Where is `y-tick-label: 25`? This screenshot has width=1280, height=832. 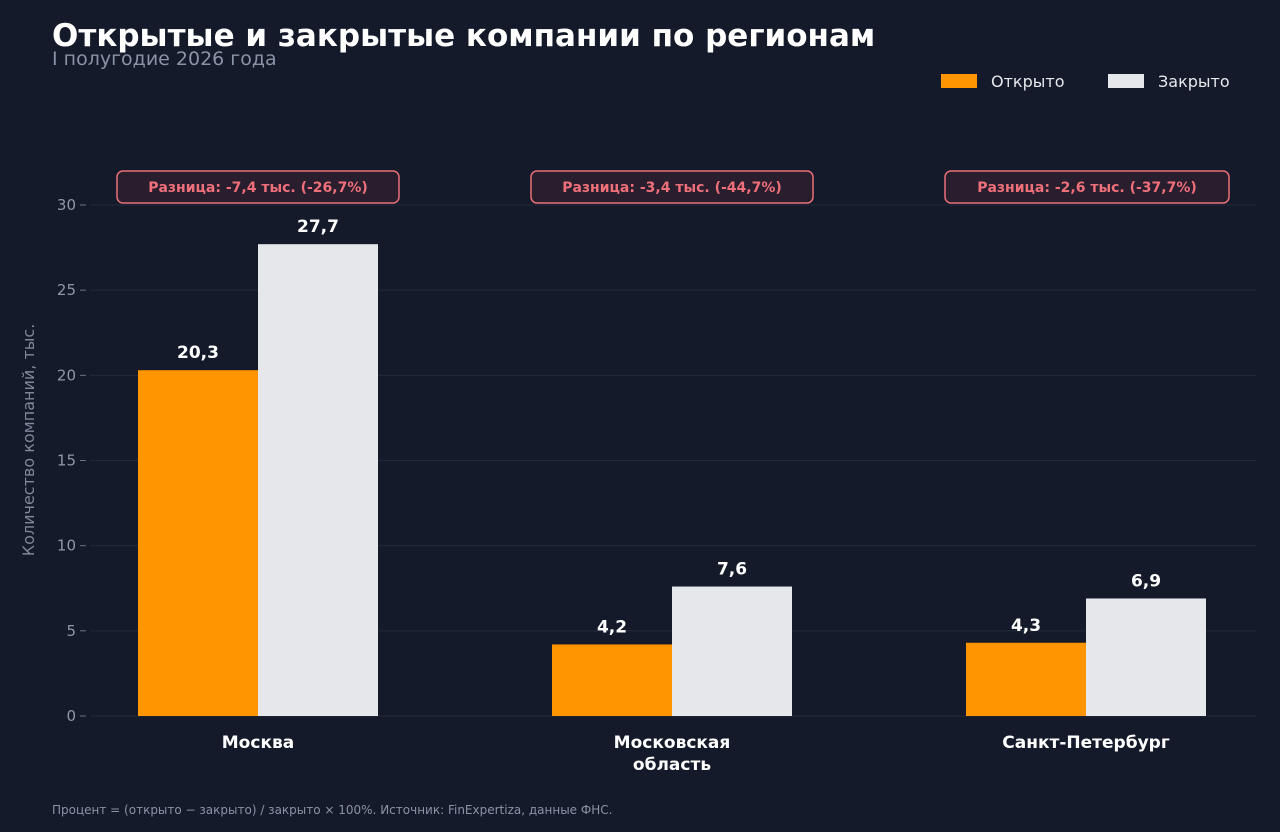 y-tick-label: 25 is located at coordinates (66, 290).